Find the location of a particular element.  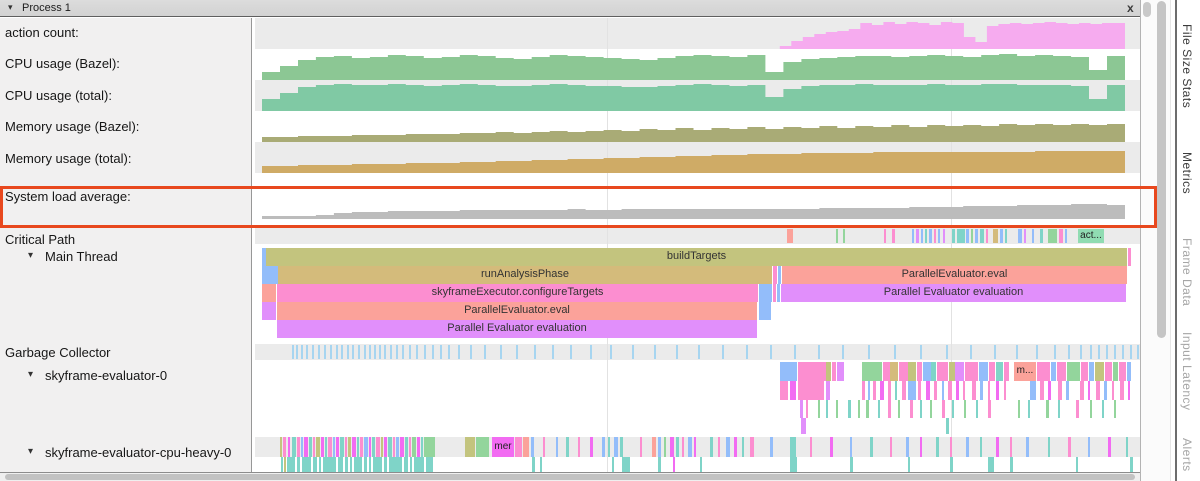

cpu-usage-total-chart is located at coordinates (693, 95).